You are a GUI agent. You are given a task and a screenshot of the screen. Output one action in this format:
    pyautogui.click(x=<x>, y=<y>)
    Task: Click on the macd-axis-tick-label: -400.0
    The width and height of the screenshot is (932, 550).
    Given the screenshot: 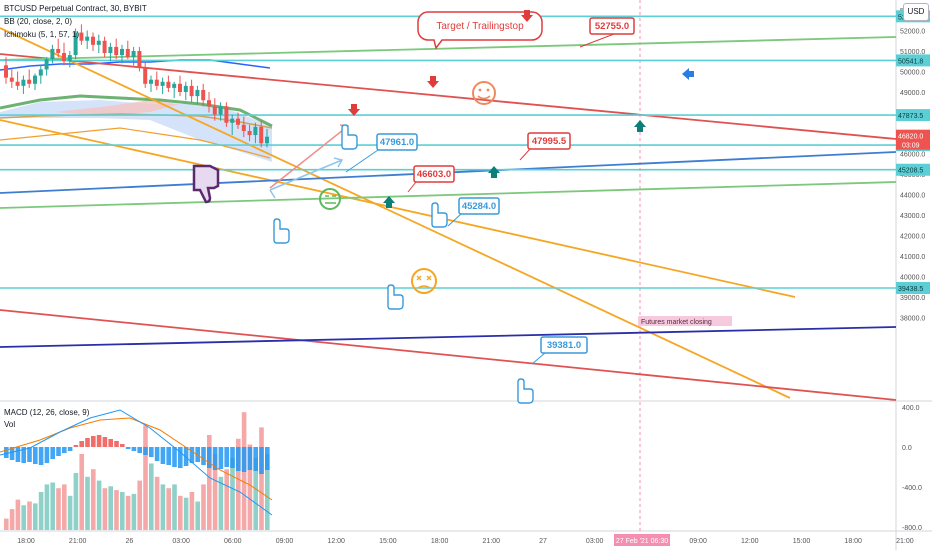 What is the action you would take?
    pyautogui.click(x=912, y=488)
    